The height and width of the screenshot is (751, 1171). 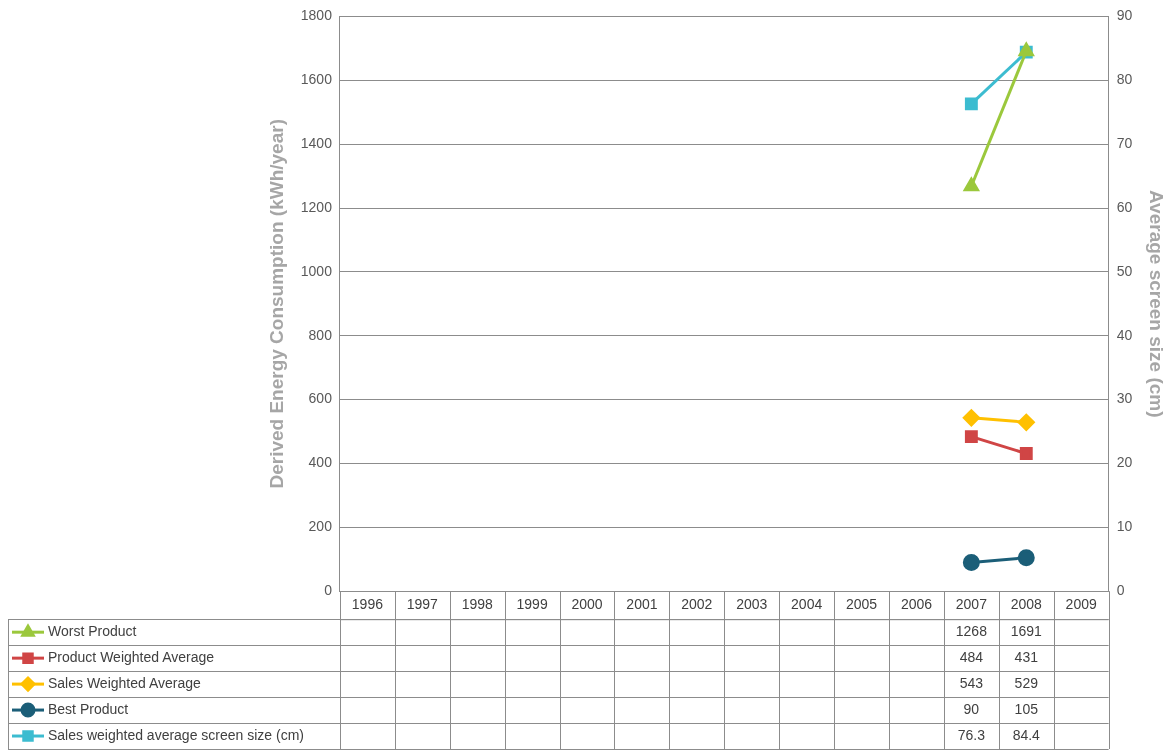 What do you see at coordinates (971, 734) in the screenshot?
I see `data-label: 76.3` at bounding box center [971, 734].